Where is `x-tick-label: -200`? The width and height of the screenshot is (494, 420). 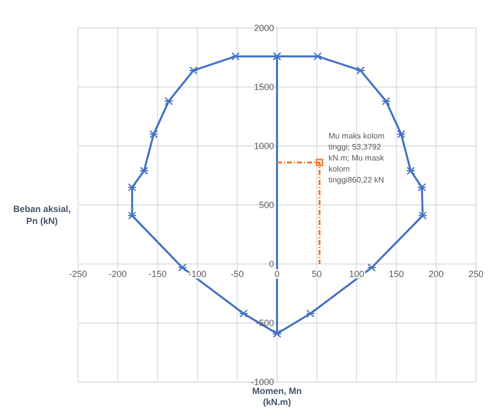
x-tick-label: -200 is located at coordinates (117, 274).